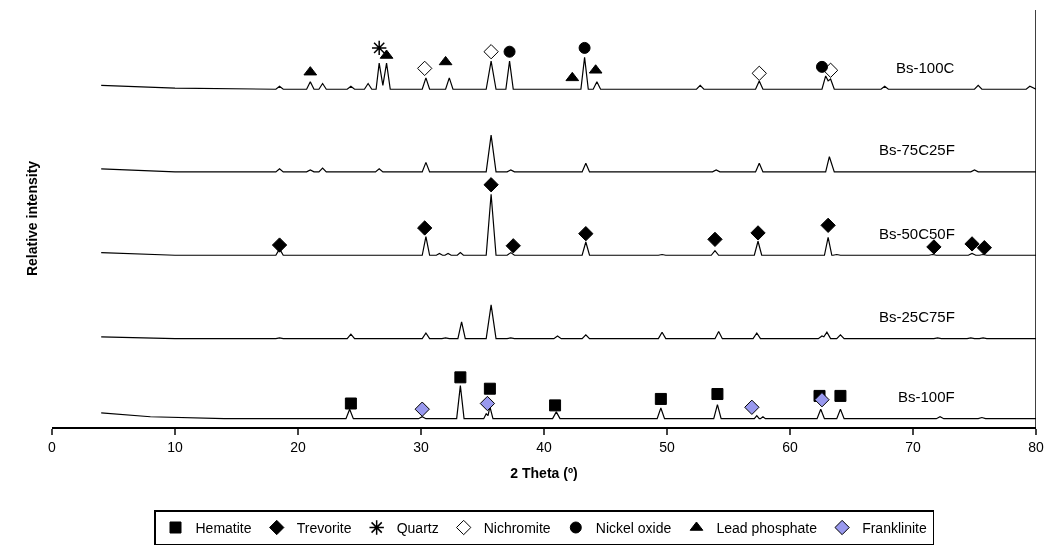 This screenshot has width=1054, height=556. Describe the element at coordinates (544, 446) in the screenshot. I see `x-tick-label: 40` at that location.